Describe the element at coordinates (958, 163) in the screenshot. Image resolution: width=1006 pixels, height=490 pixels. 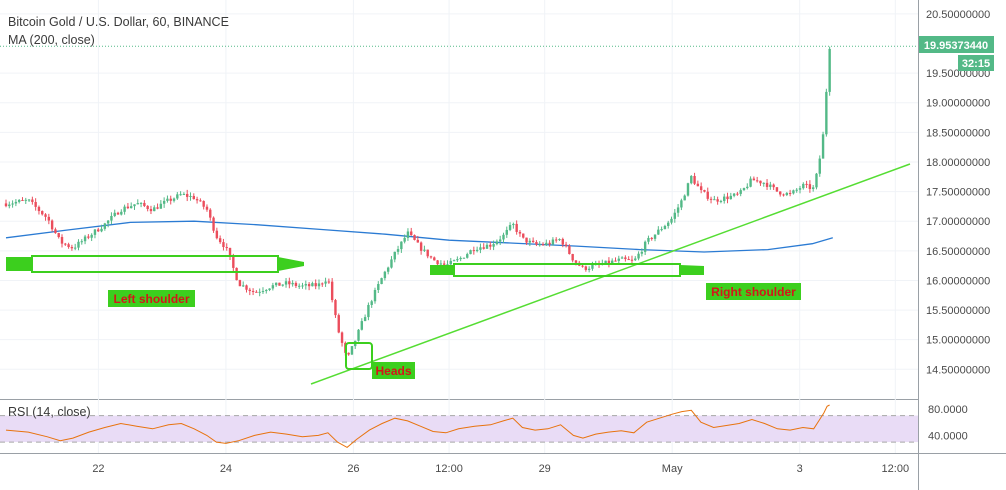
I see `price-tick-label: 18.00000000` at that location.